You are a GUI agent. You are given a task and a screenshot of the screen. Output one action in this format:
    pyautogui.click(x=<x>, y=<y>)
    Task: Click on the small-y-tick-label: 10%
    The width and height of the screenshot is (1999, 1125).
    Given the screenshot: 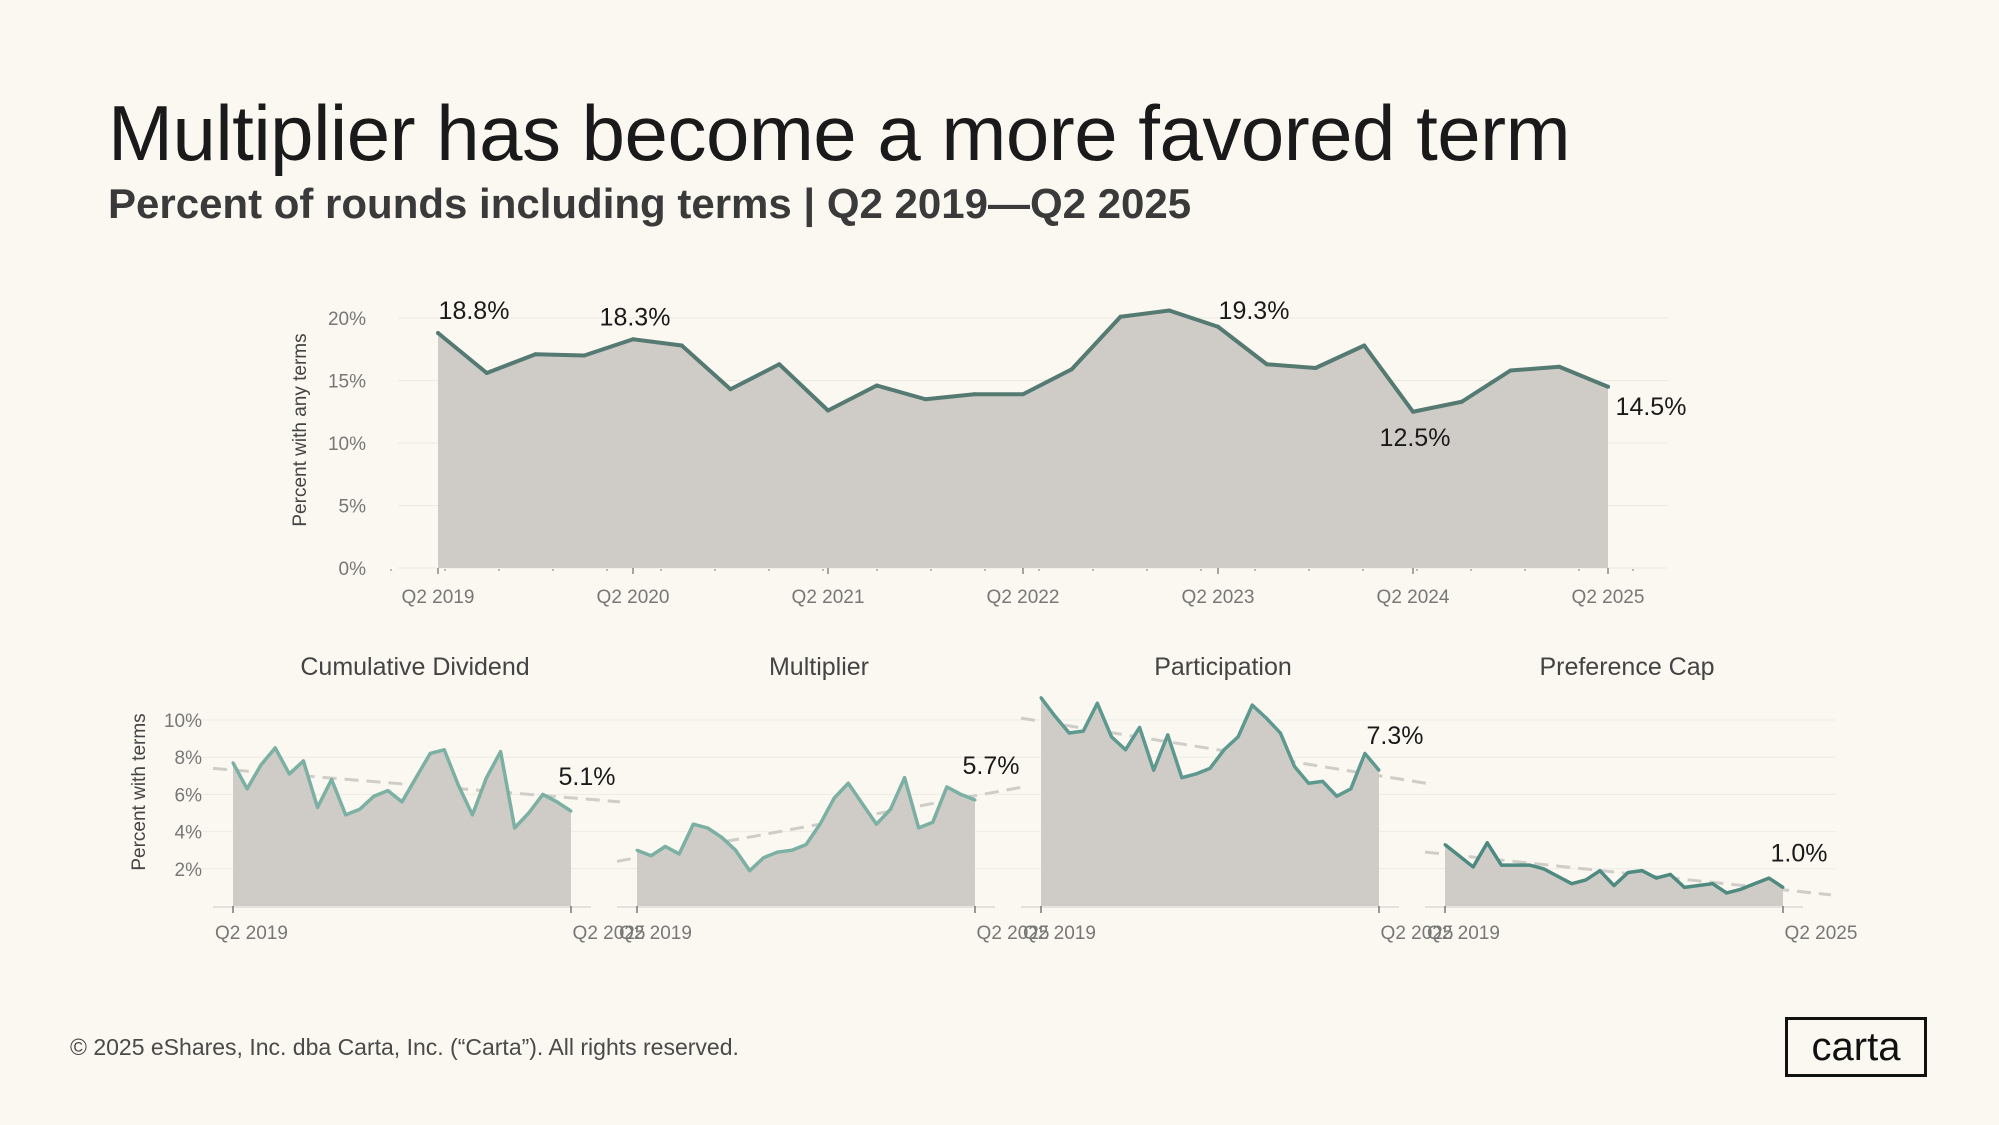 What is the action you would take?
    pyautogui.click(x=183, y=721)
    